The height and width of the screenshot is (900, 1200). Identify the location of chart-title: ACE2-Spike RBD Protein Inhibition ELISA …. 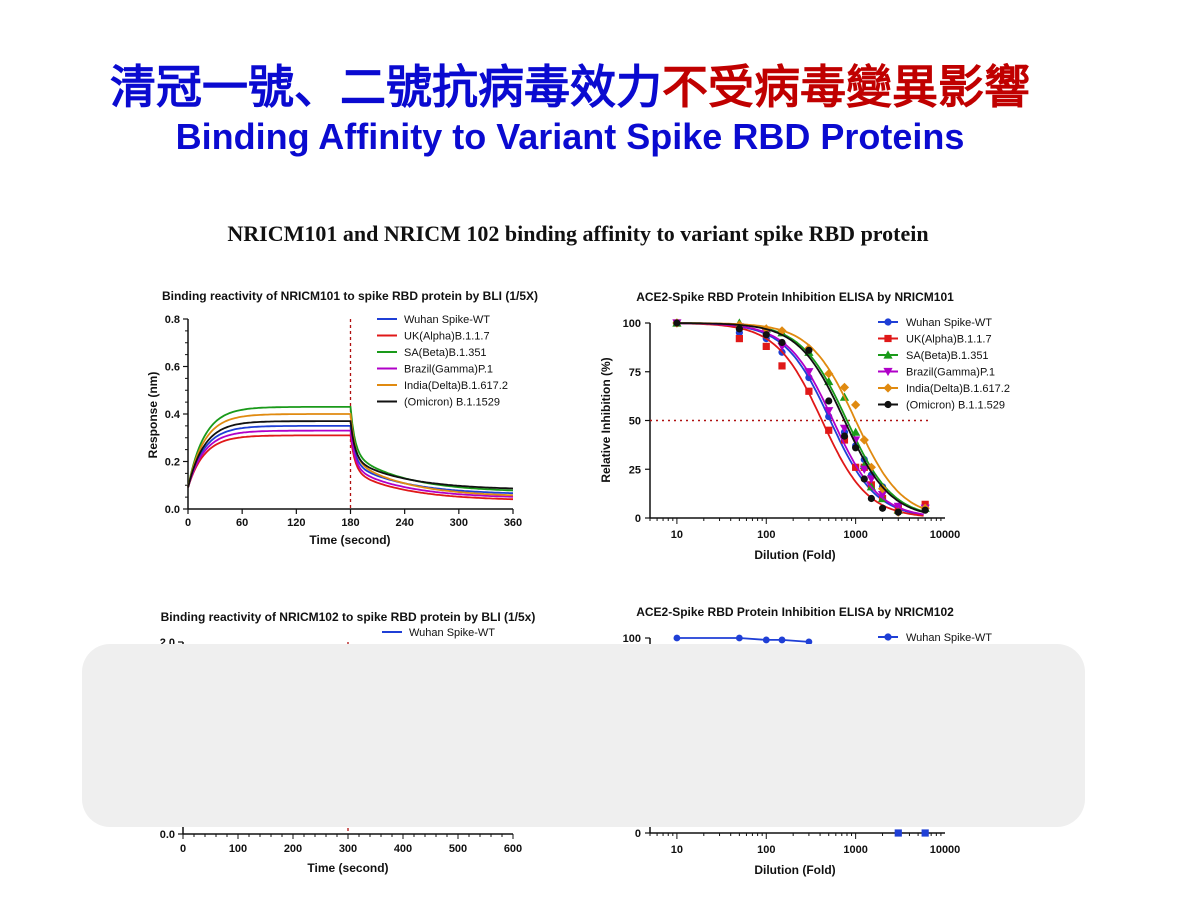
(795, 297).